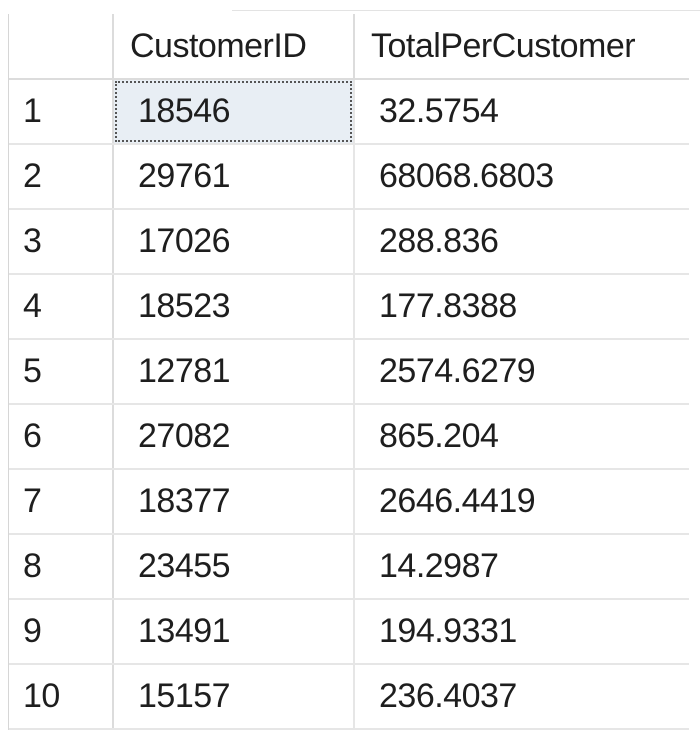 Image resolution: width=700 pixels, height=730 pixels. What do you see at coordinates (61, 242) in the screenshot?
I see `row-number-header: 3` at bounding box center [61, 242].